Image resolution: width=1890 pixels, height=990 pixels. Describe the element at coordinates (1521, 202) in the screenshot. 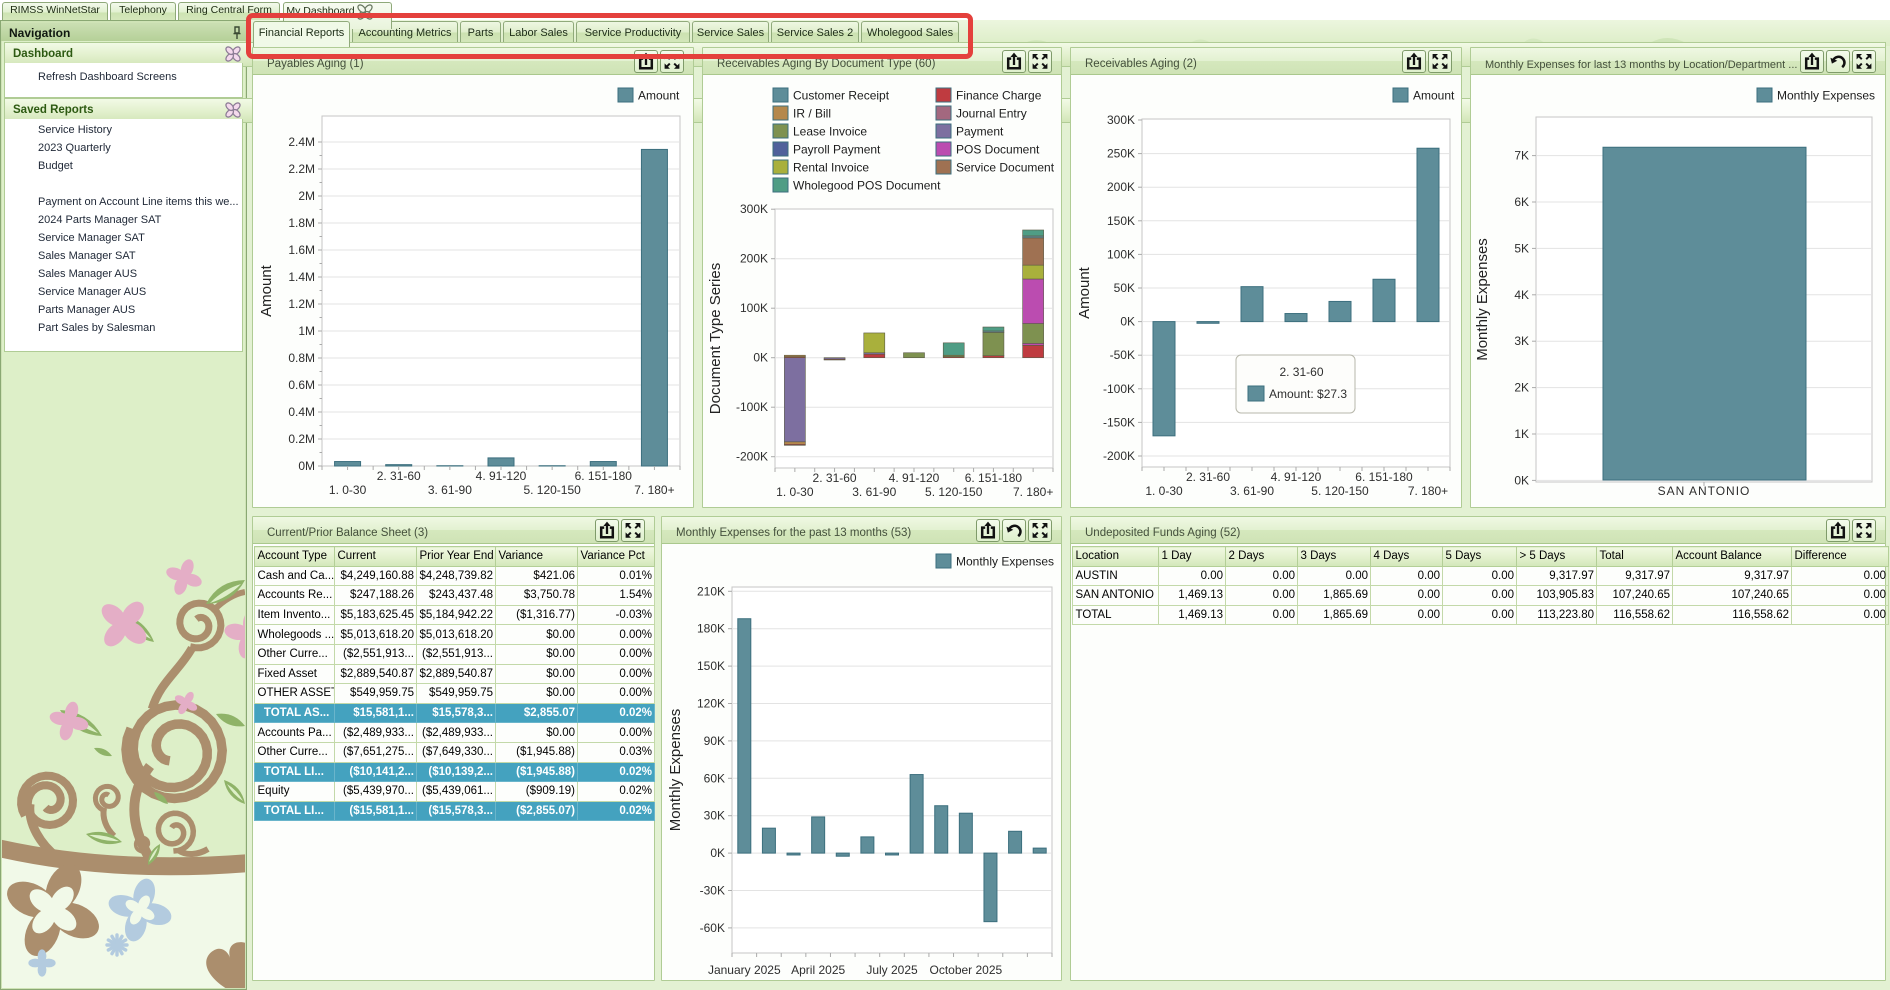

I see `svg-text: 6K` at that location.